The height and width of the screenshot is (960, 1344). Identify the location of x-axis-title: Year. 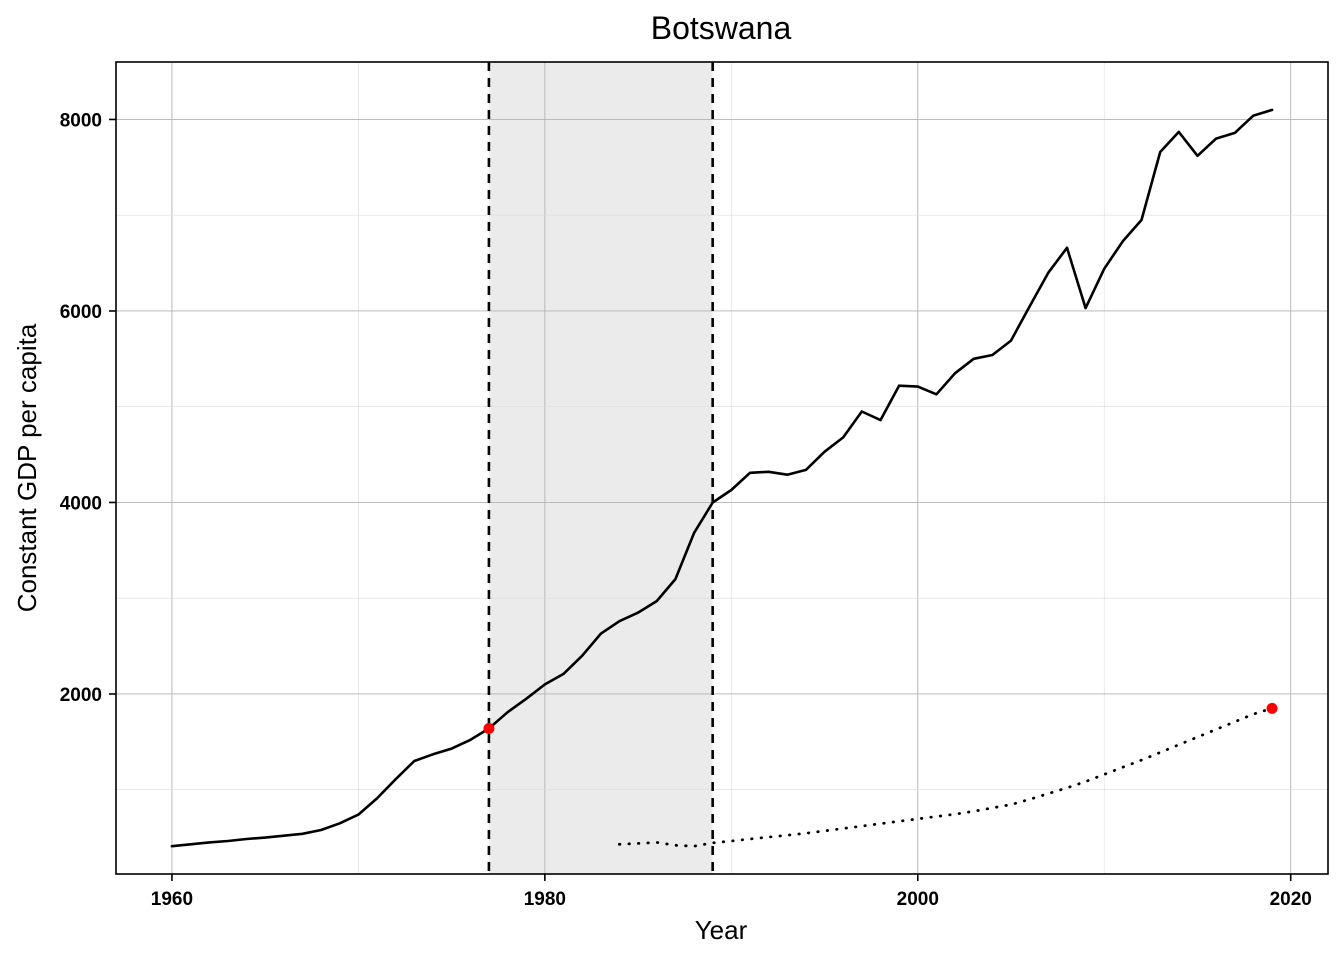
(721, 930).